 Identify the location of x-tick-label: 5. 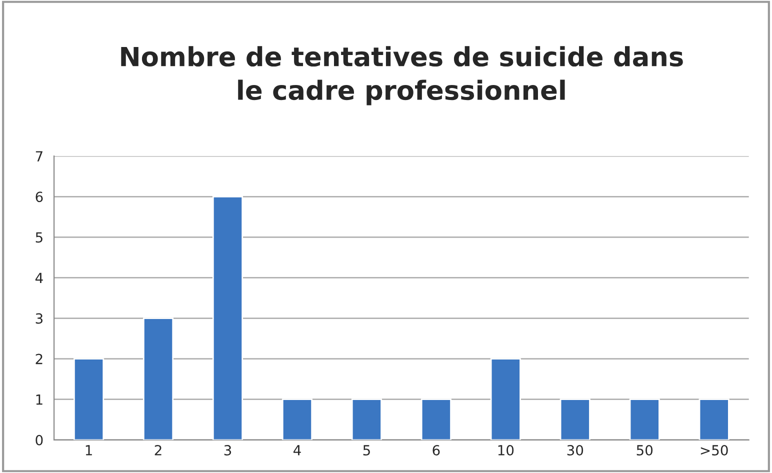
(366, 450).